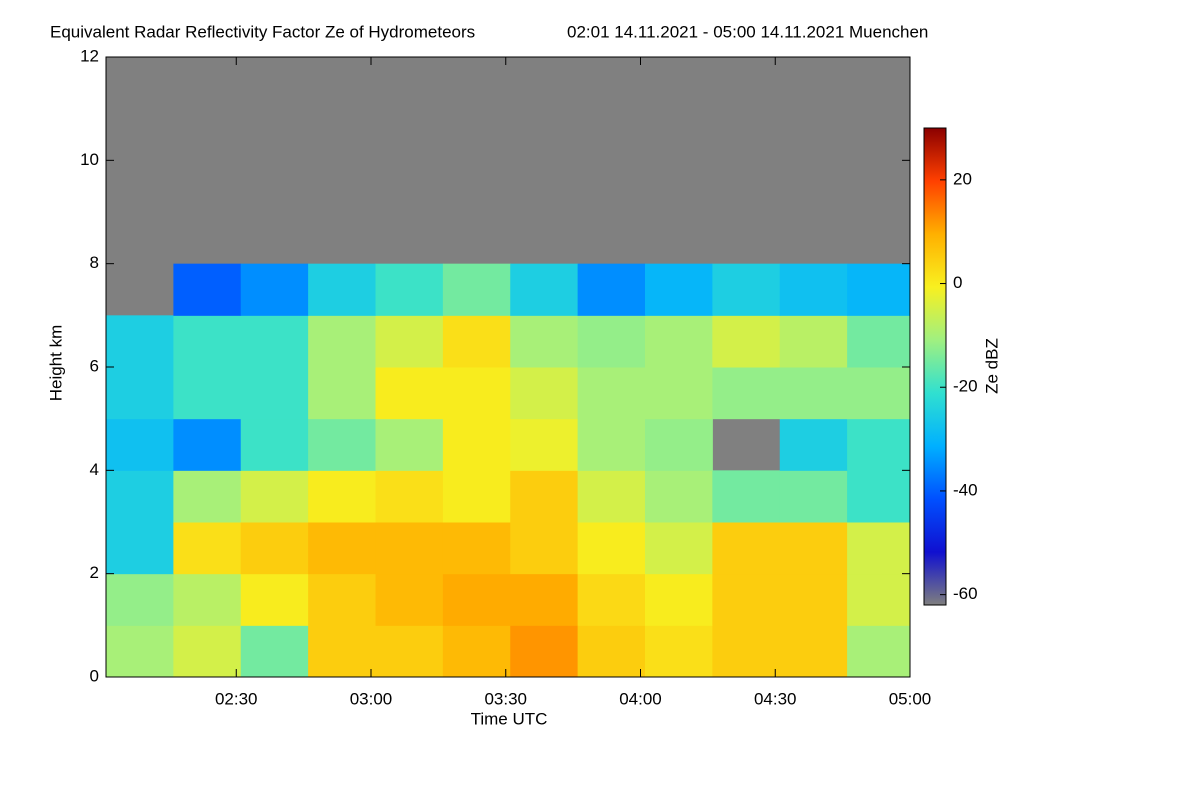 The width and height of the screenshot is (1200, 800). I want to click on y-tick-label: 8, so click(94, 262).